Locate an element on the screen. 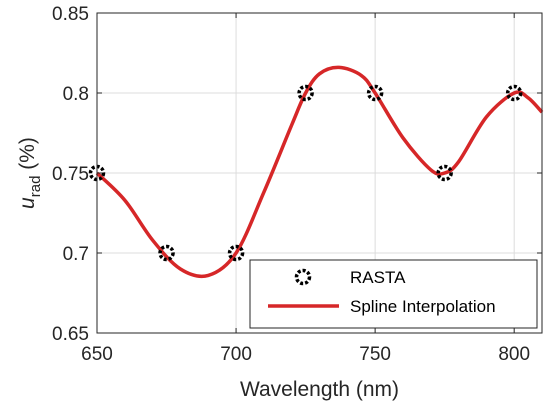 The height and width of the screenshot is (409, 550). y-tick-label: 0.85 is located at coordinates (70, 14).